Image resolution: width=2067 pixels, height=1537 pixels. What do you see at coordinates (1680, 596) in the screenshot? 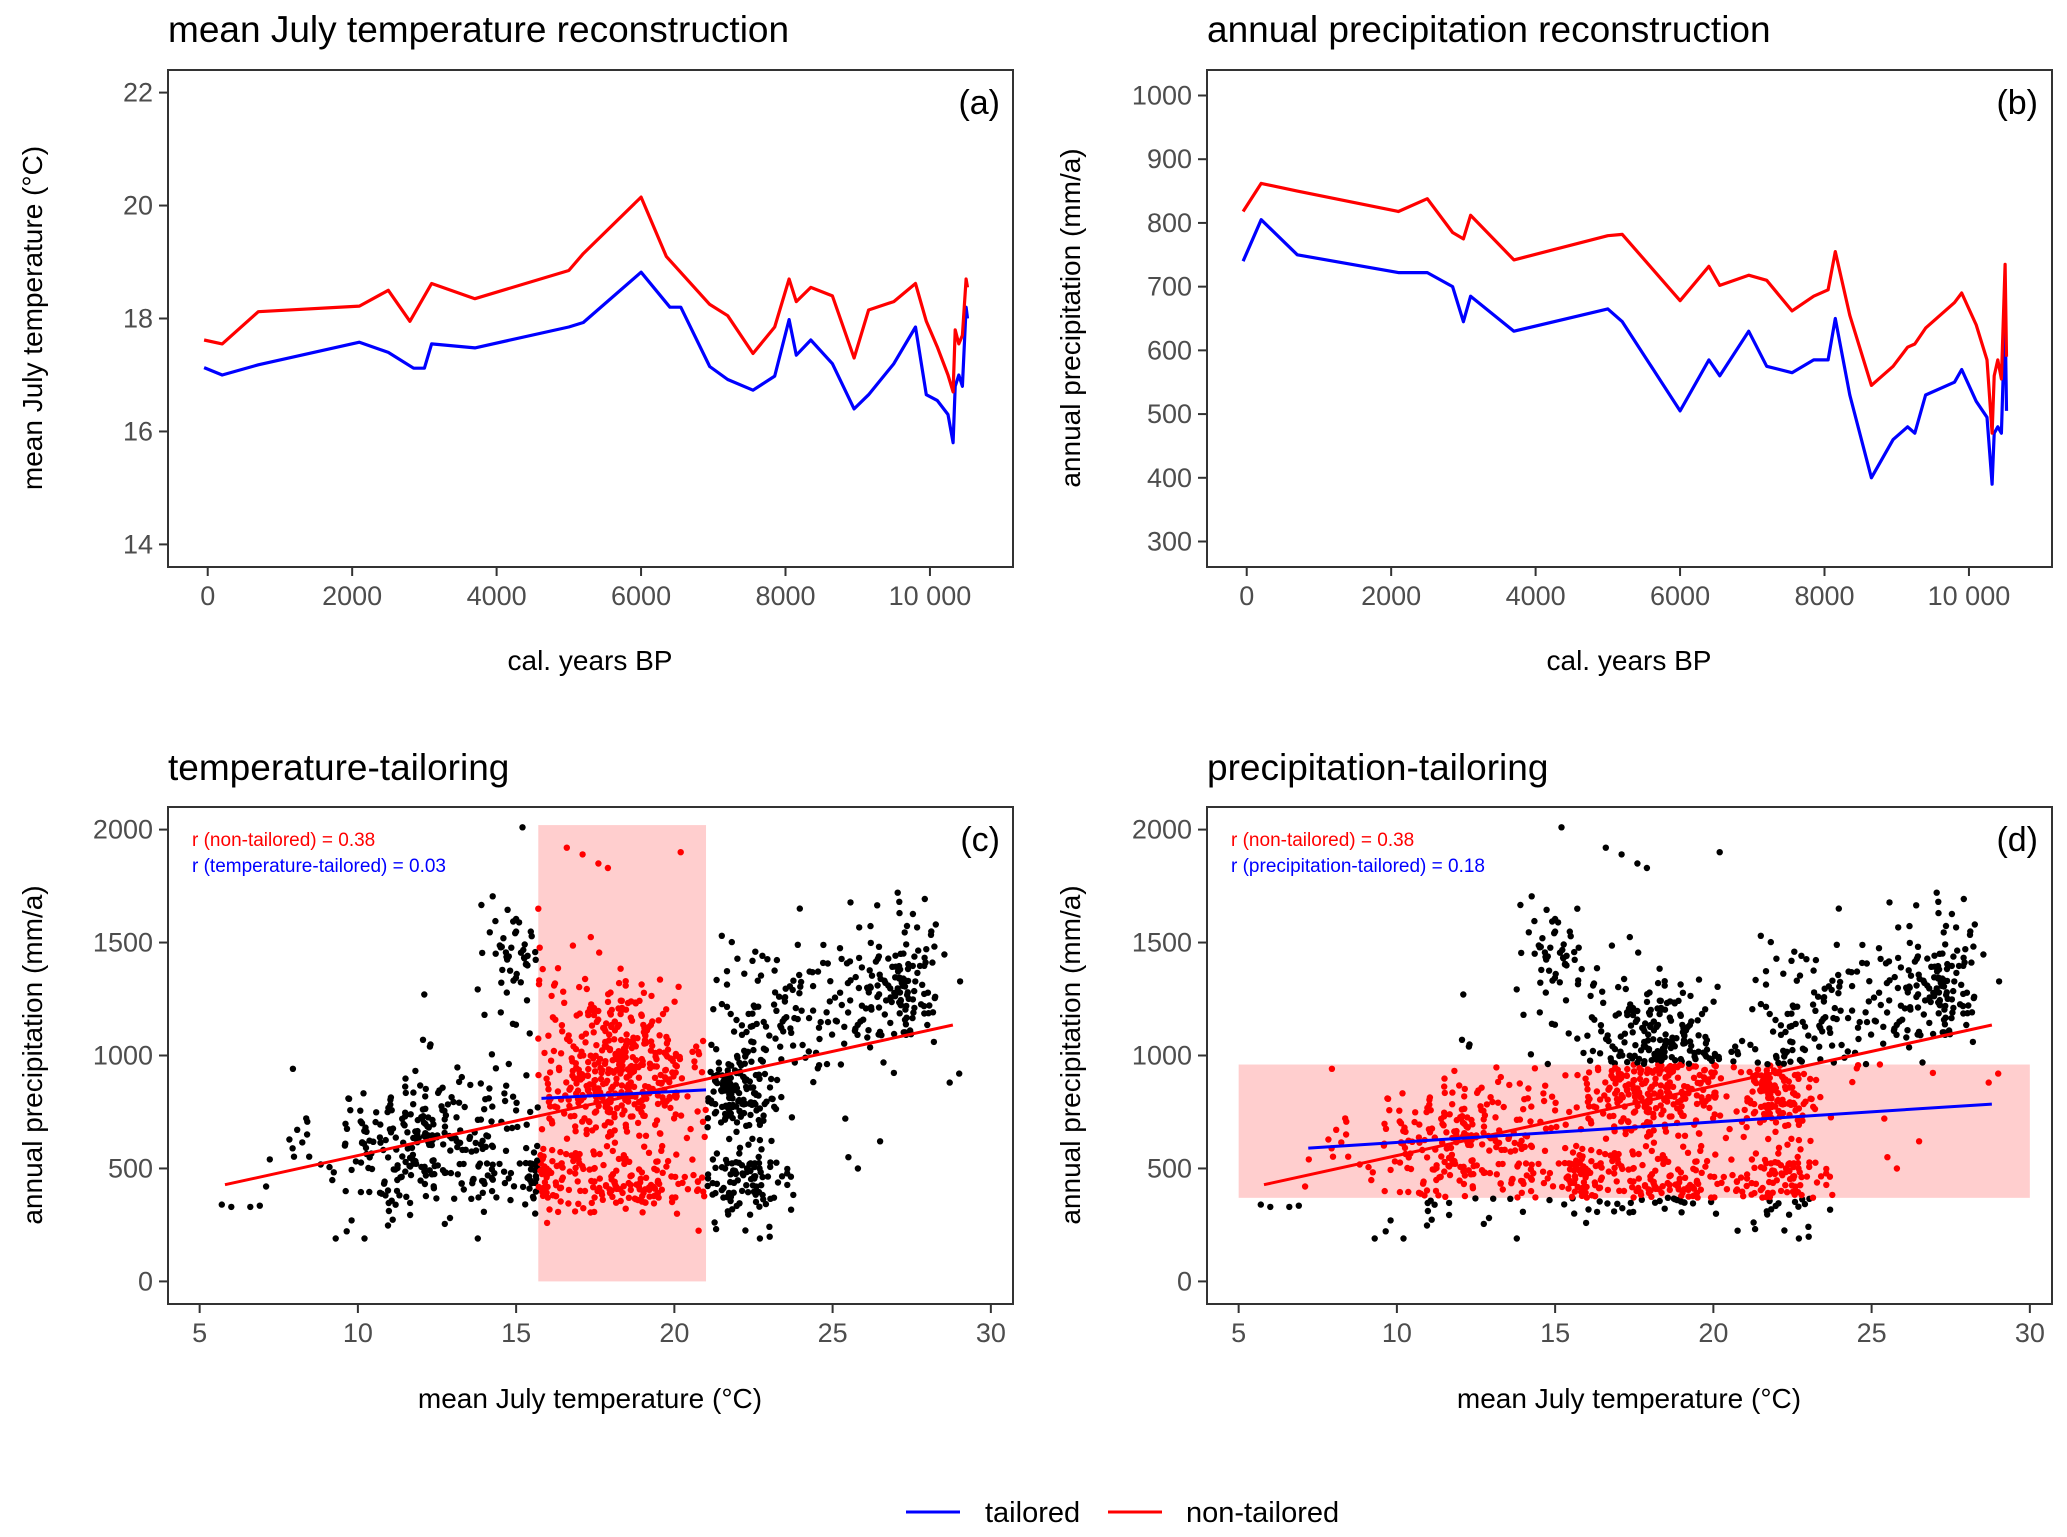
I see `x-tick-label: 6000` at bounding box center [1680, 596].